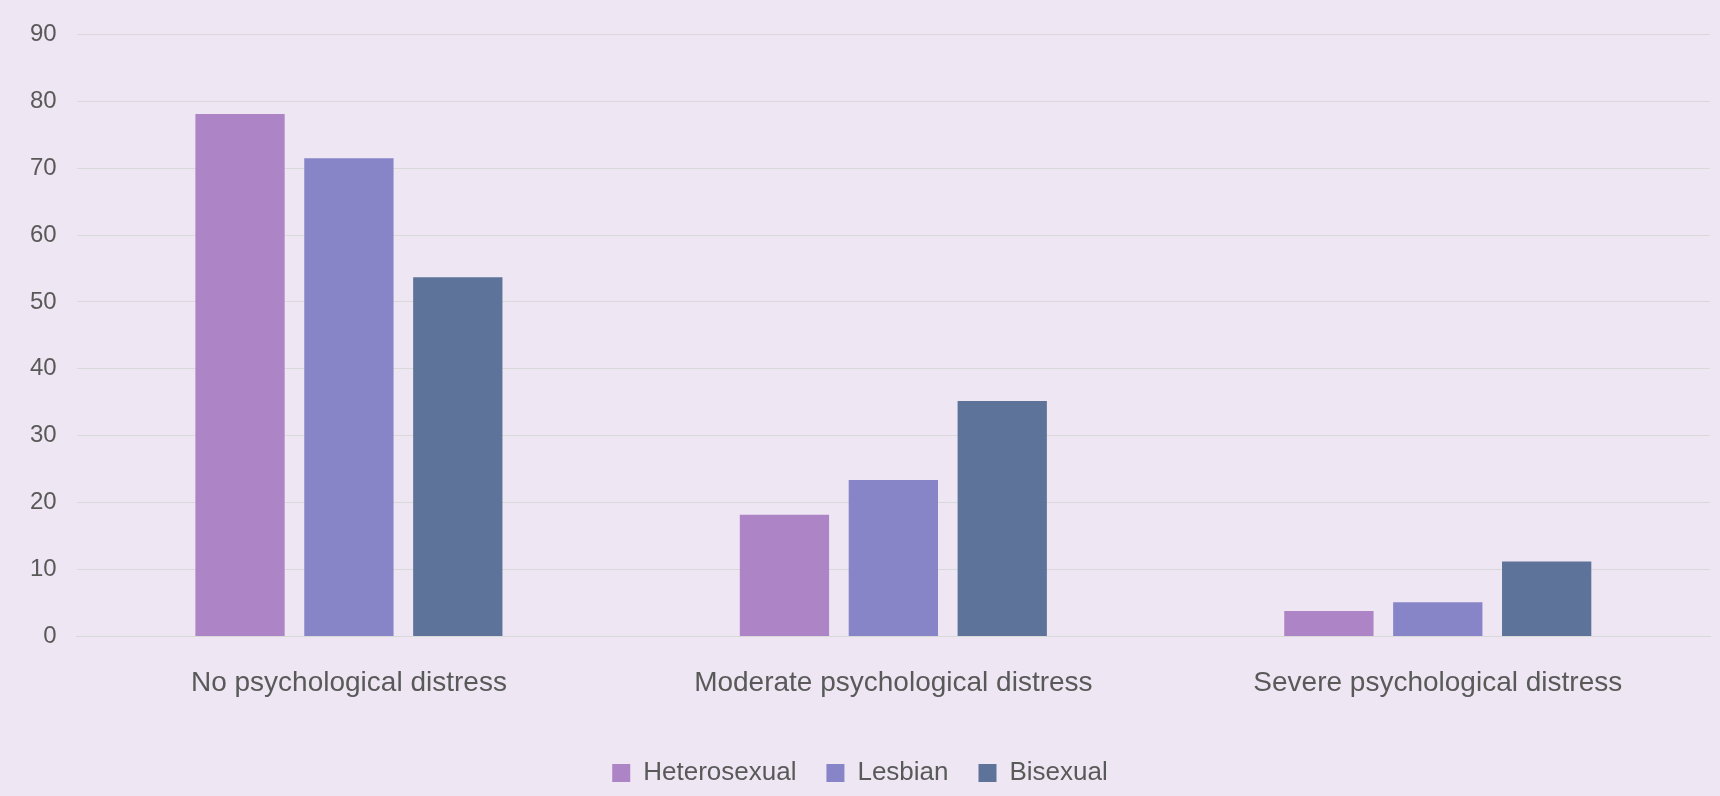 The width and height of the screenshot is (1720, 796). I want to click on x-tick-label: Severe psychological distress, so click(1438, 681).